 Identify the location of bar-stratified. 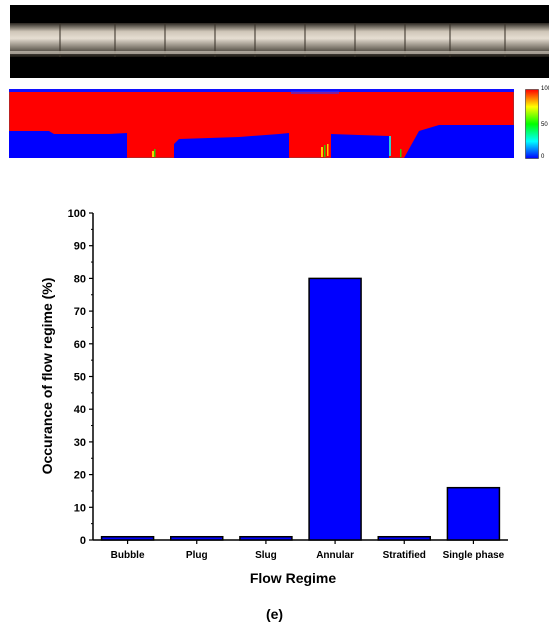
(404, 538).